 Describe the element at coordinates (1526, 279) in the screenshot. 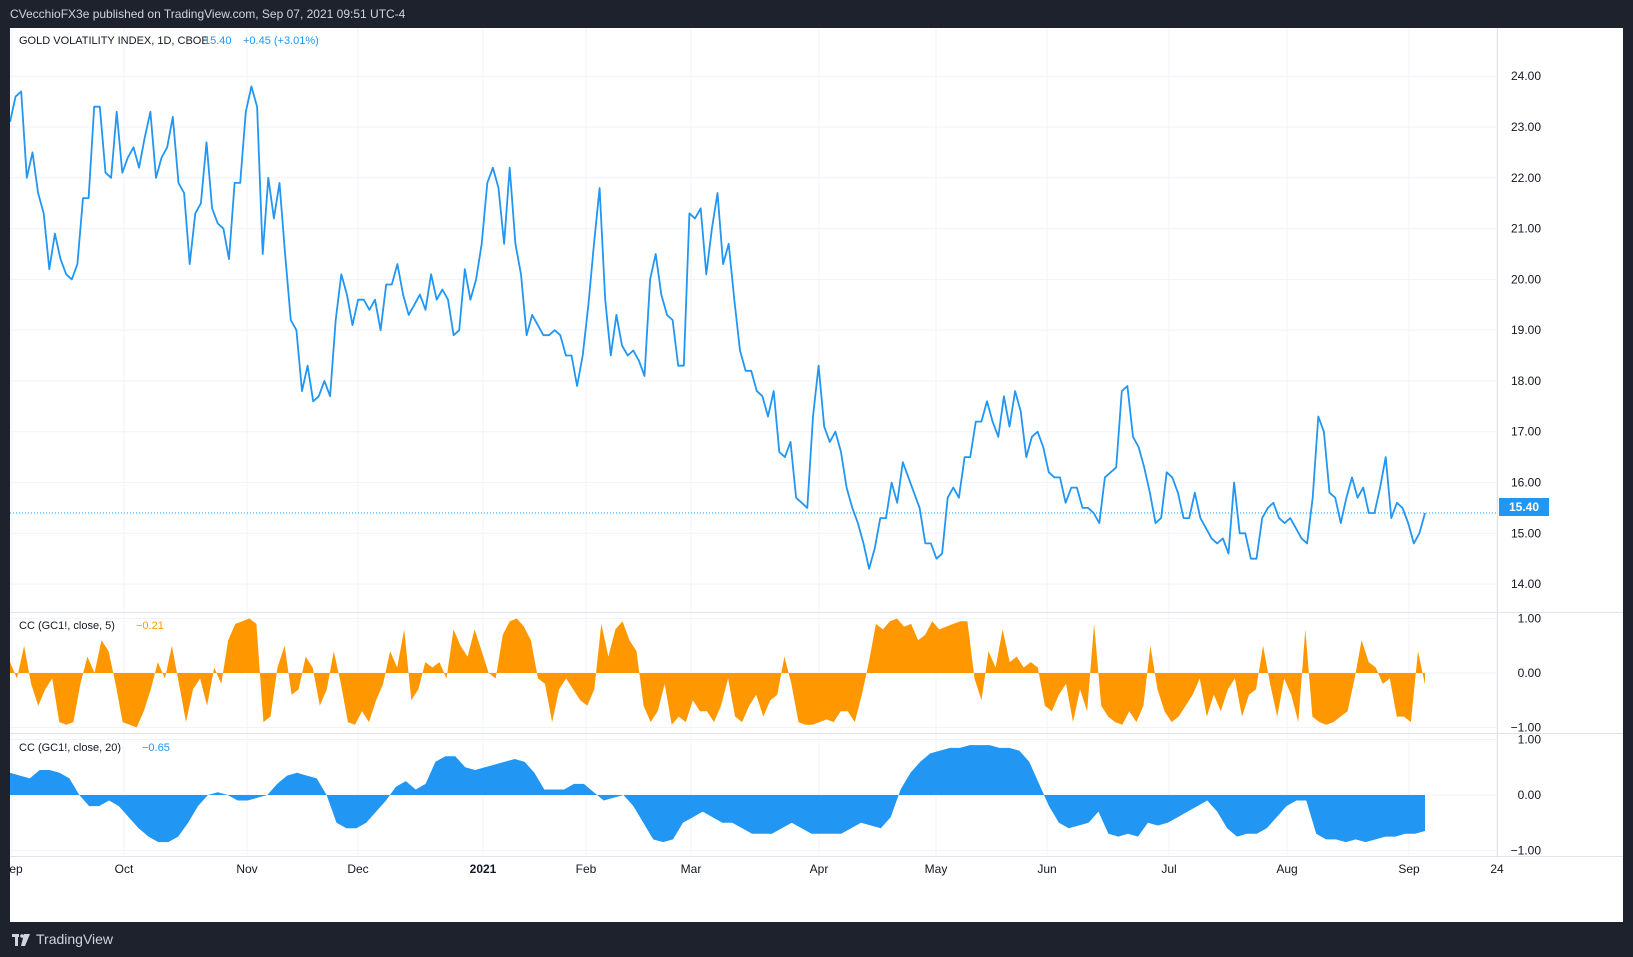

I see `y-tick-label: 20.00` at that location.